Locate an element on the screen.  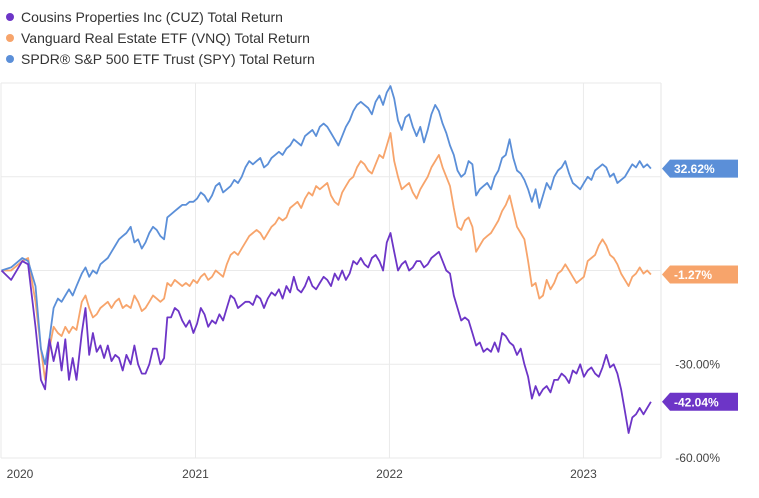
y-axis: 0.00%-30.00%-60.00% is located at coordinates (697, 365).